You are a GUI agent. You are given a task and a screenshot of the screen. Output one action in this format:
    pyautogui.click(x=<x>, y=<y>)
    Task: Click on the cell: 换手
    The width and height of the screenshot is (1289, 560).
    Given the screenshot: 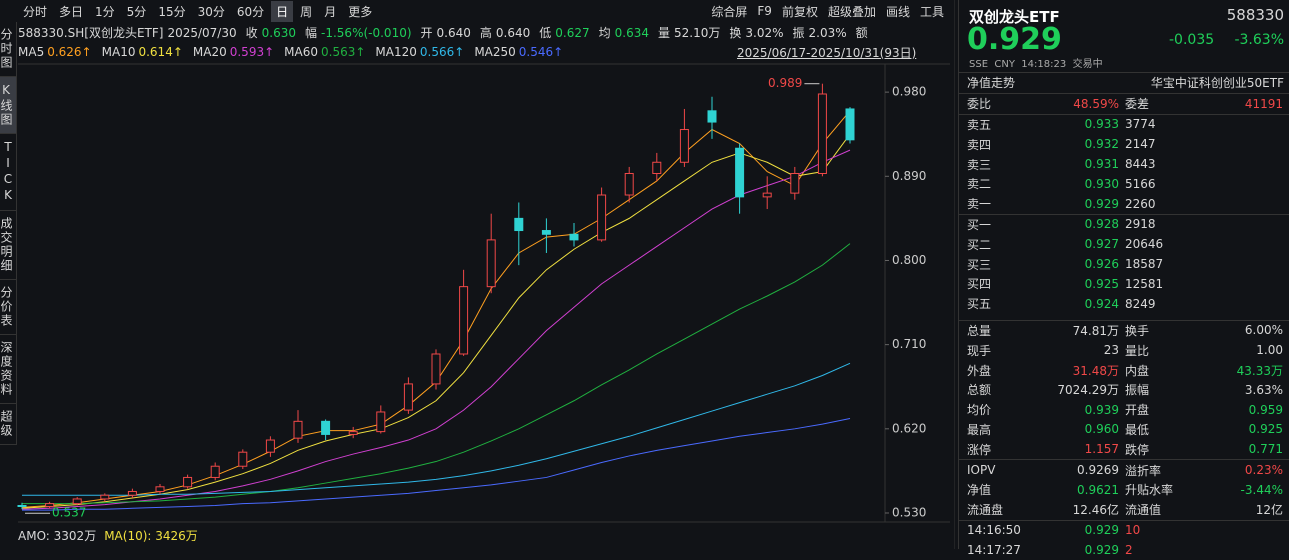 What is the action you would take?
    pyautogui.click(x=1137, y=330)
    